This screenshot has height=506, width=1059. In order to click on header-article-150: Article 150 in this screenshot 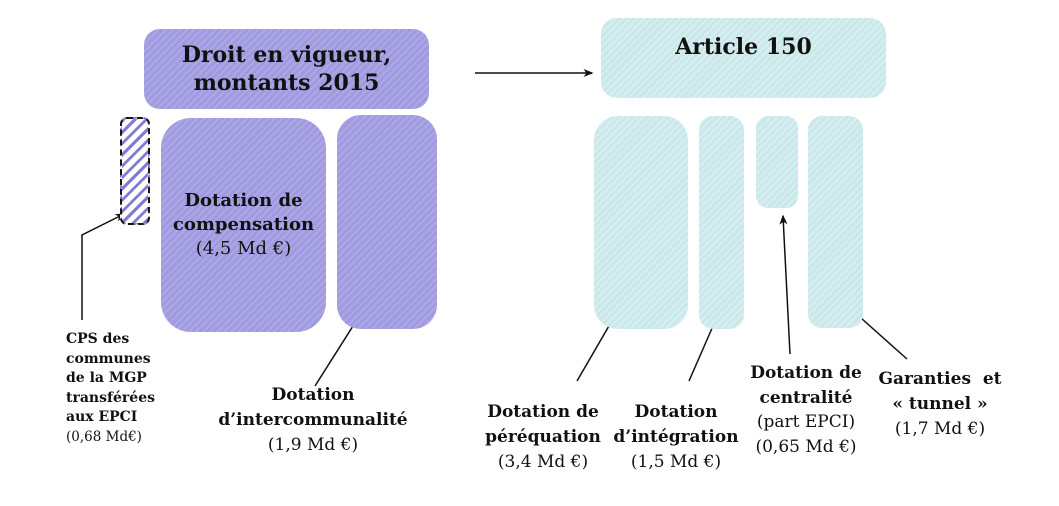, I will do `click(743, 58)`.